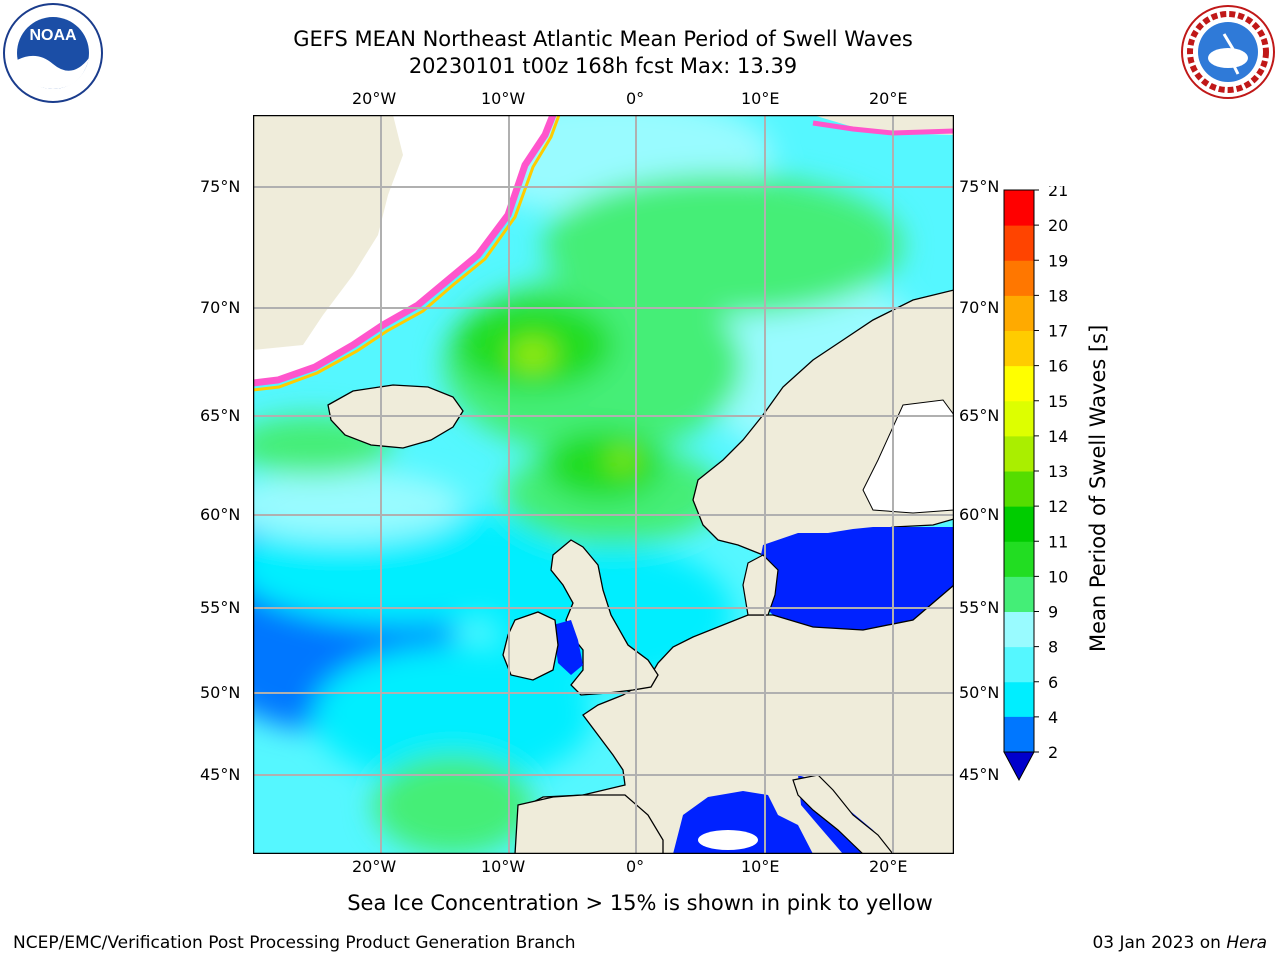  Describe the element at coordinates (568, 647) in the screenshot. I see `irish-sea` at that location.